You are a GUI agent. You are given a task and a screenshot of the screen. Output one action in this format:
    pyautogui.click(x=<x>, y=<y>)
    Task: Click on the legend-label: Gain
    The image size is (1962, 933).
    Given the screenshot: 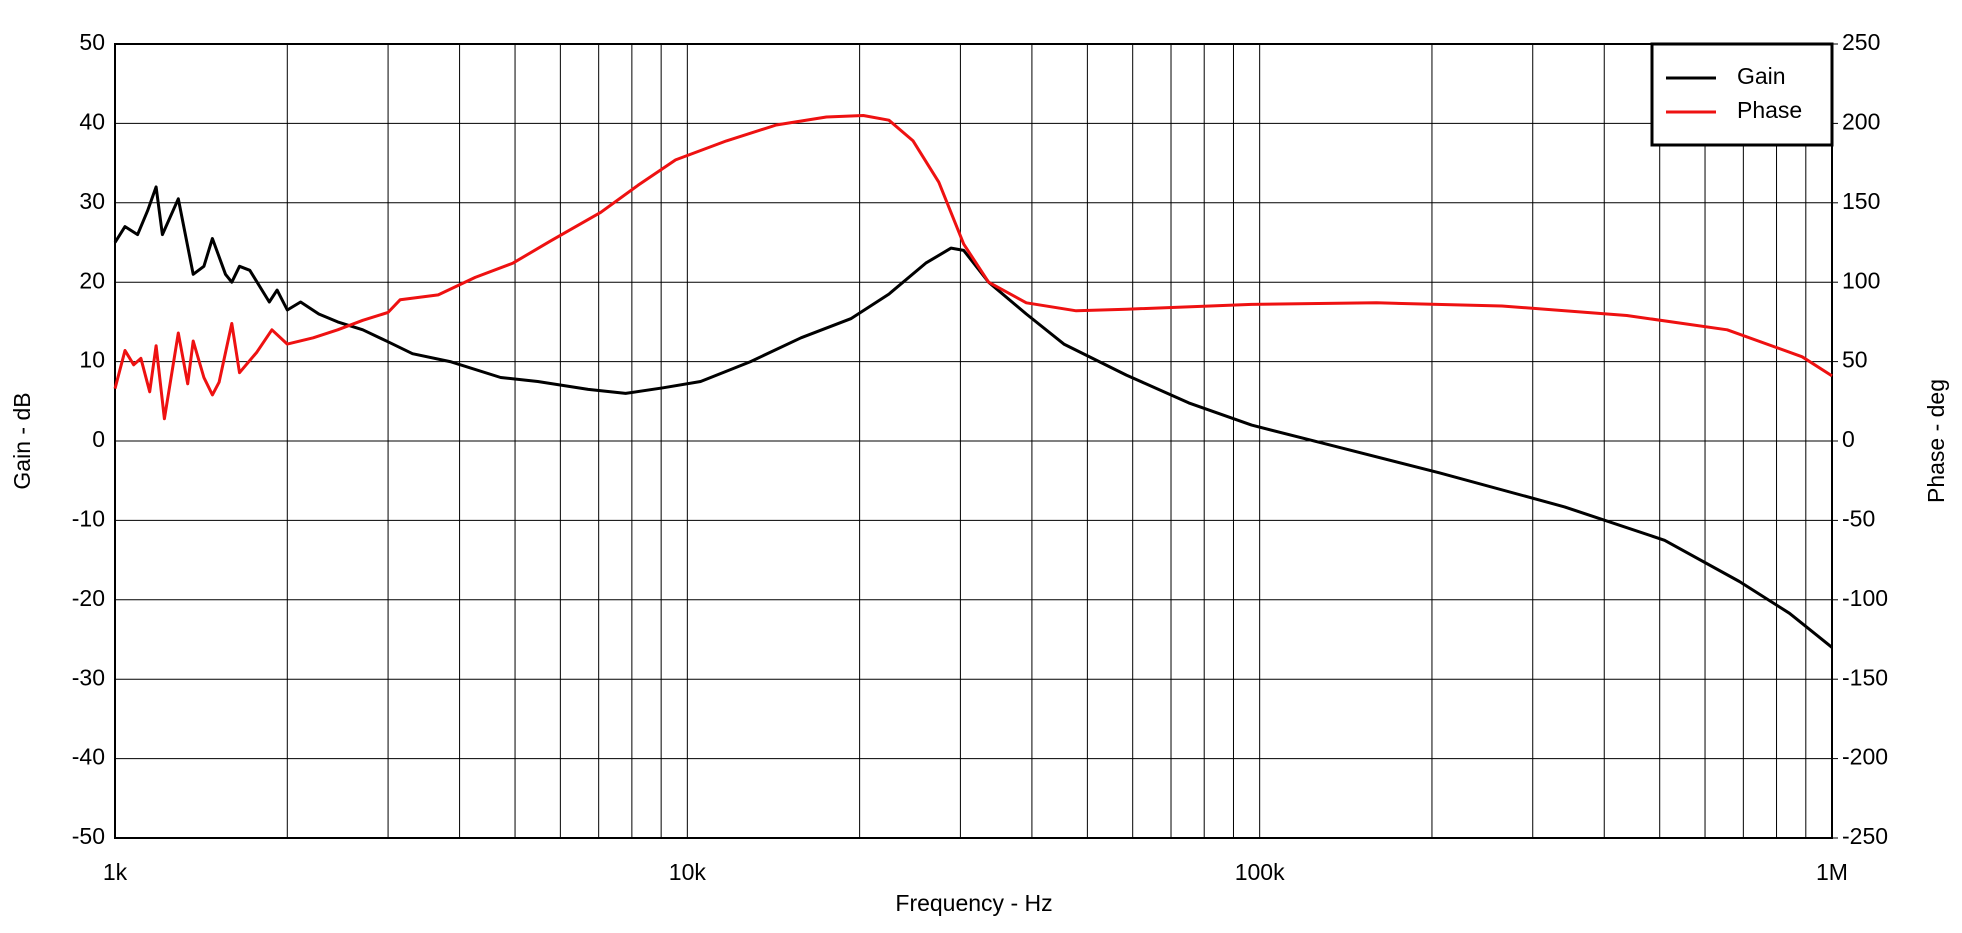 What is the action you would take?
    pyautogui.click(x=1761, y=76)
    